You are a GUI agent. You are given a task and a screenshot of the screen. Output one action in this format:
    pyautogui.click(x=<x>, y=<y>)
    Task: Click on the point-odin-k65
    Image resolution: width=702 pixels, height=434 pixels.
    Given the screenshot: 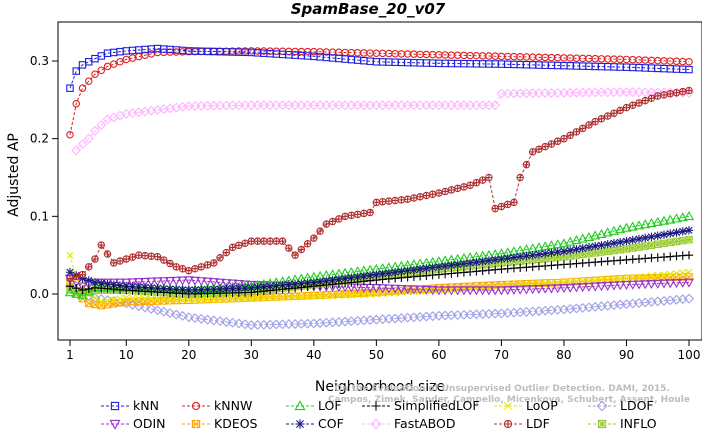 What is the action you would take?
    pyautogui.click(x=470, y=291)
    